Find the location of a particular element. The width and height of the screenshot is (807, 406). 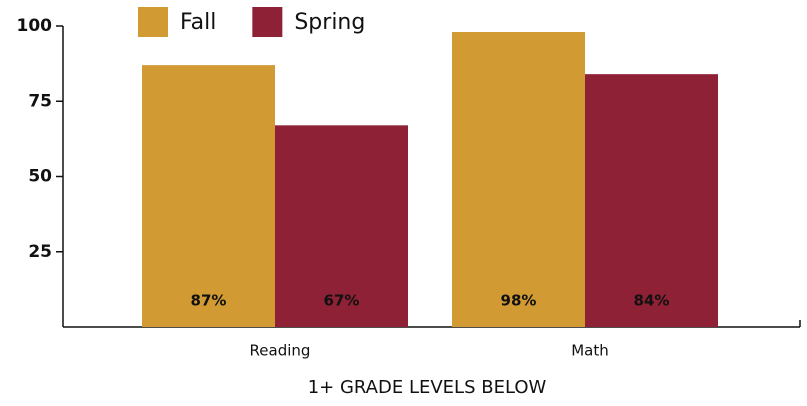

value-label: 84% is located at coordinates (652, 301).